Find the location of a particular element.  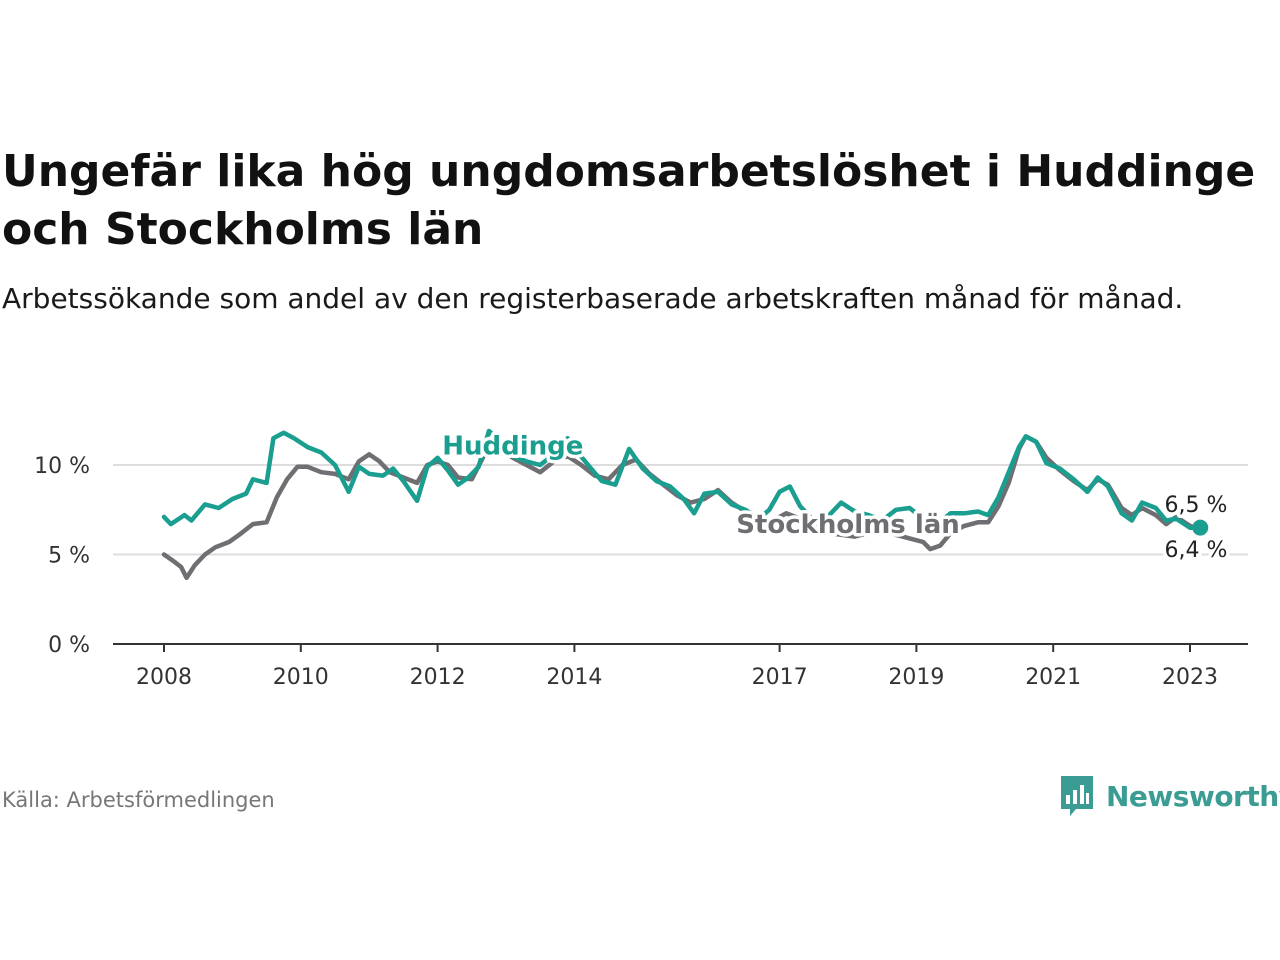

x-tick-label: 2021 is located at coordinates (1053, 677).